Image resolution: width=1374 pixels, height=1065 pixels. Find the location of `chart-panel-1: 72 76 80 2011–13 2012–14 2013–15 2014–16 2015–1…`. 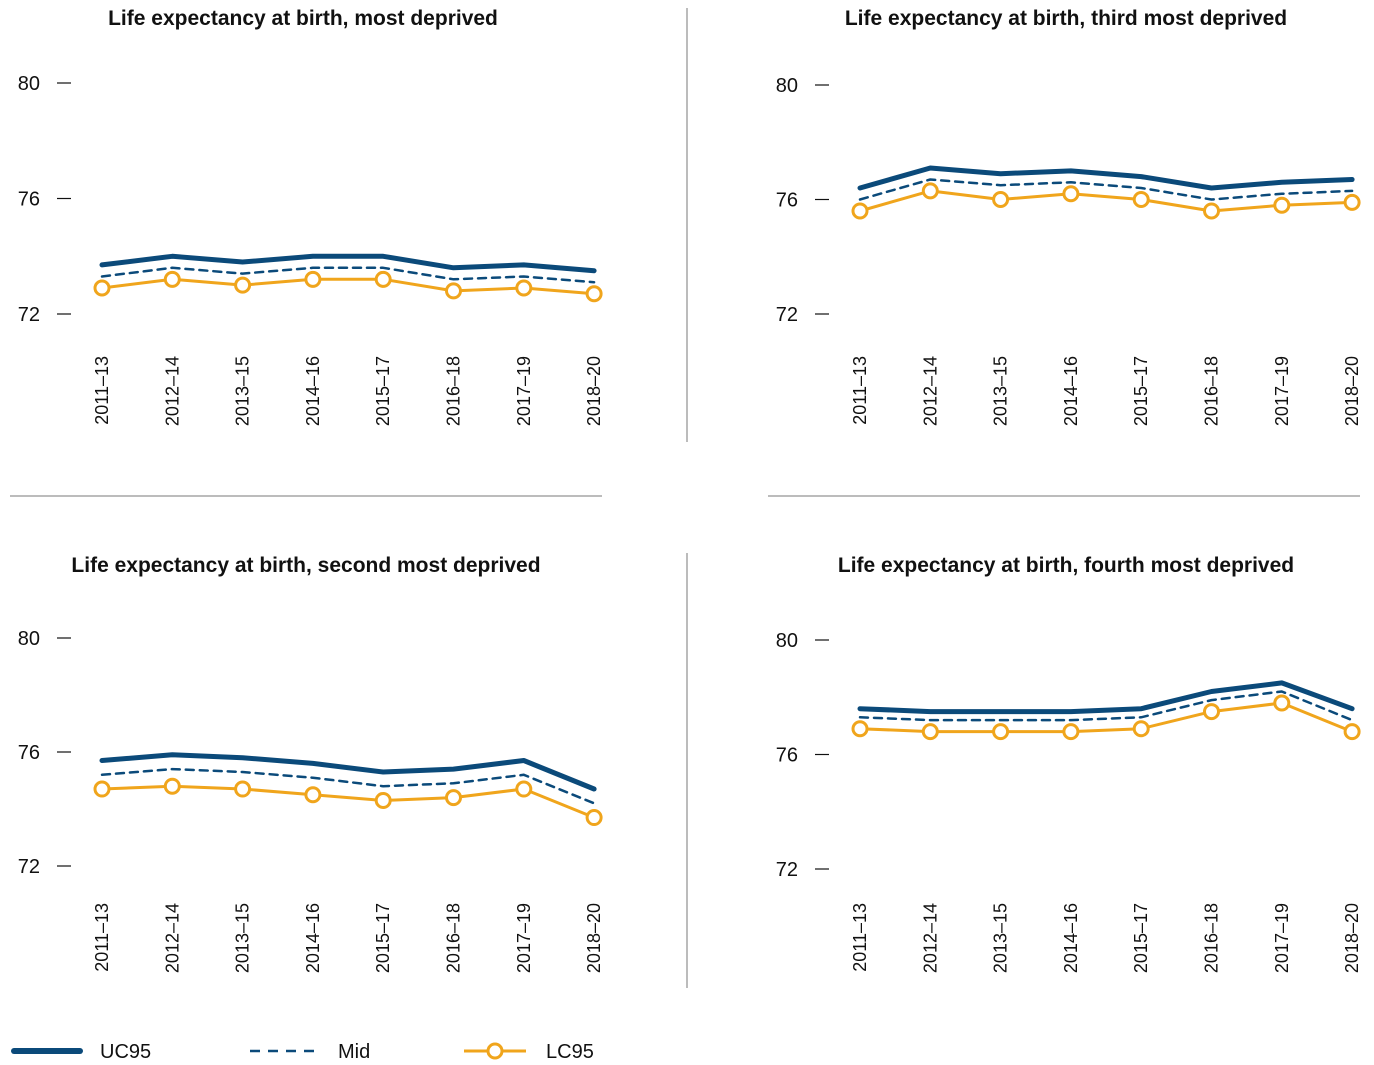

chart-panel-1: 72 76 80 2011–13 2012–14 2013–15 2014–16 2015–1… is located at coordinates (311, 249).